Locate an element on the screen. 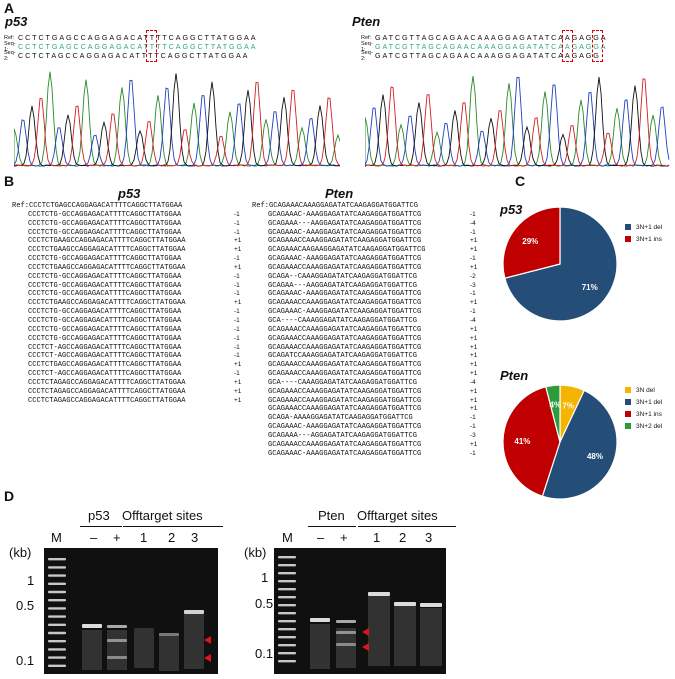 The height and width of the screenshot is (679, 675). pten-row: GCAGATCCAAAGGAGATATCAAGAGGATGGATTCG +1 is located at coordinates (364, 356).